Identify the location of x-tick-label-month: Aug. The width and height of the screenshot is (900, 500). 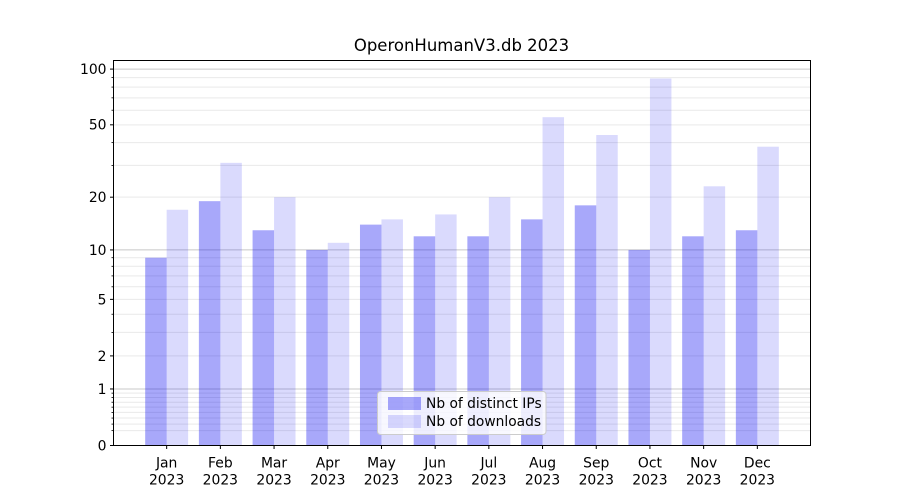
(542, 464).